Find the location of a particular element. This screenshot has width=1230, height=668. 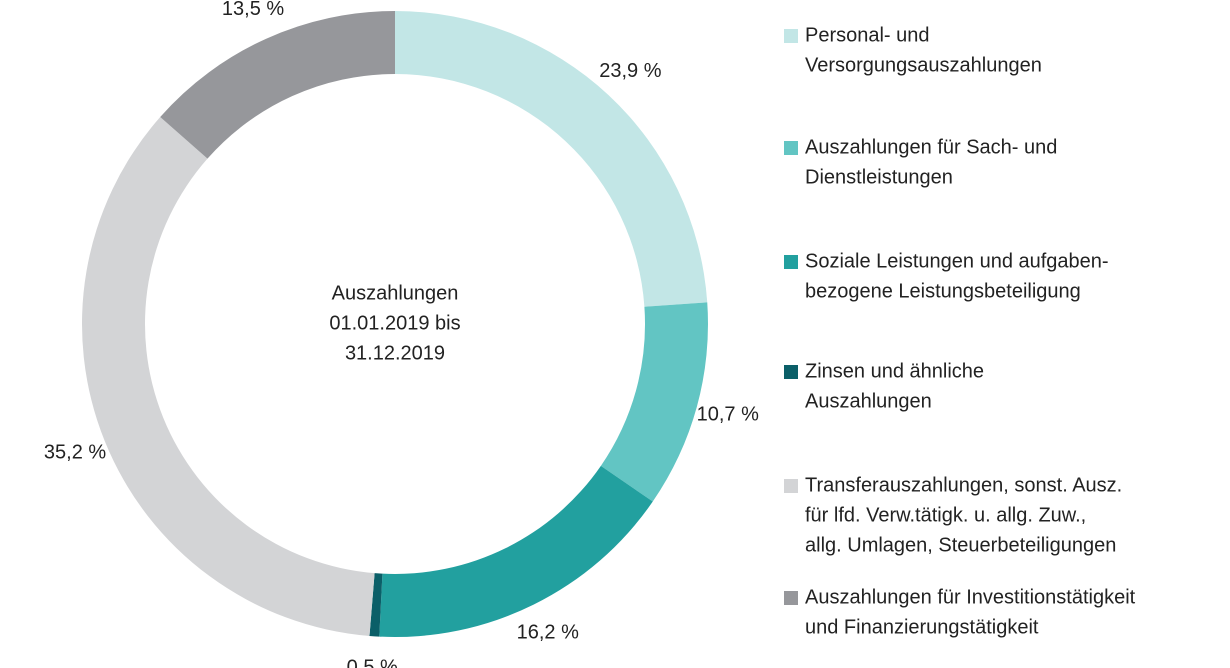

value-label: 23,9 % is located at coordinates (630, 71).